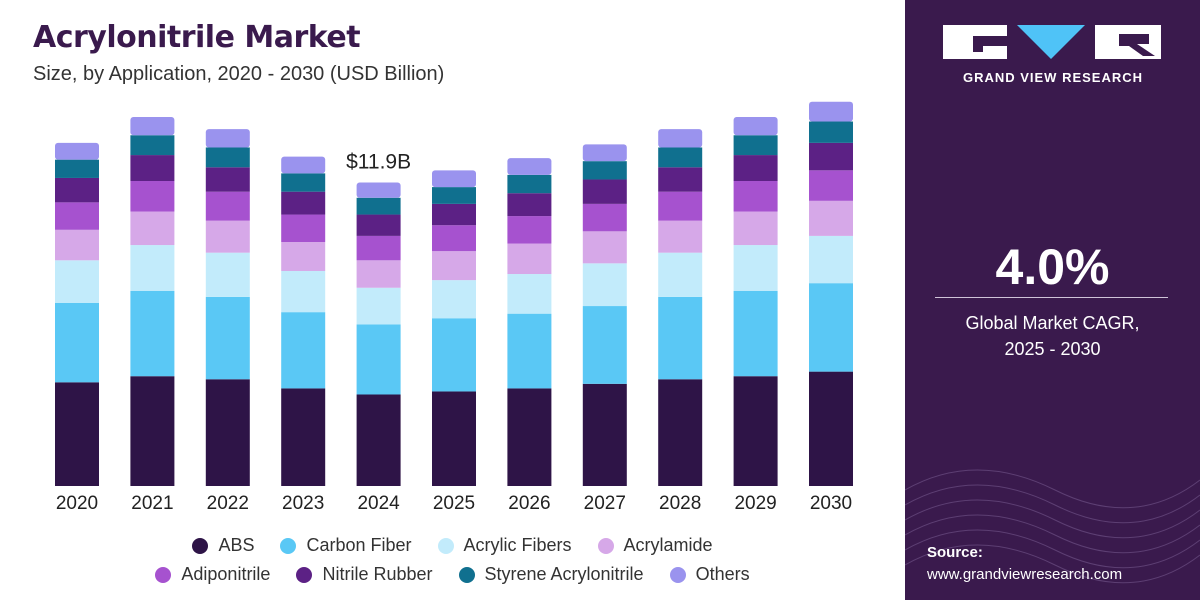 The height and width of the screenshot is (600, 1200). What do you see at coordinates (197, 37) in the screenshot?
I see `page-title: Acrylonitrile Market` at bounding box center [197, 37].